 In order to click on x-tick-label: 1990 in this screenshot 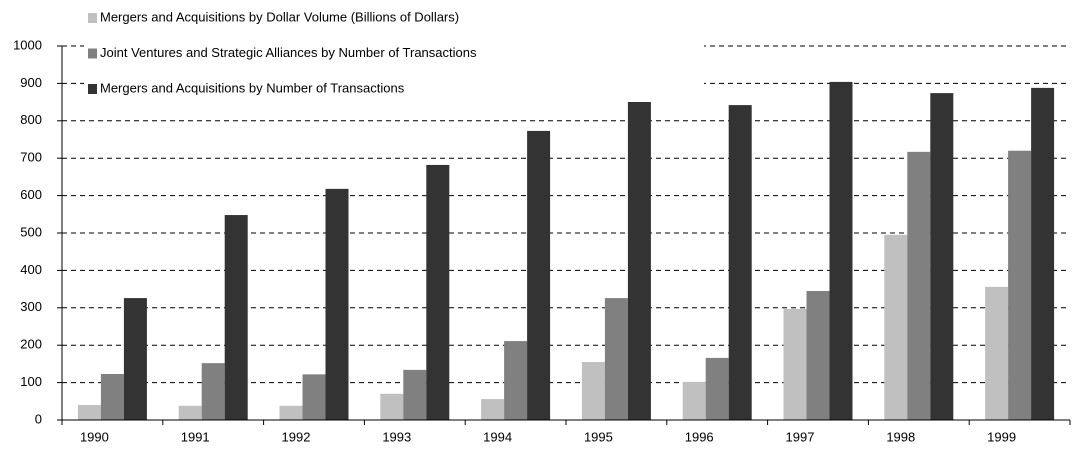, I will do `click(94, 436)`.